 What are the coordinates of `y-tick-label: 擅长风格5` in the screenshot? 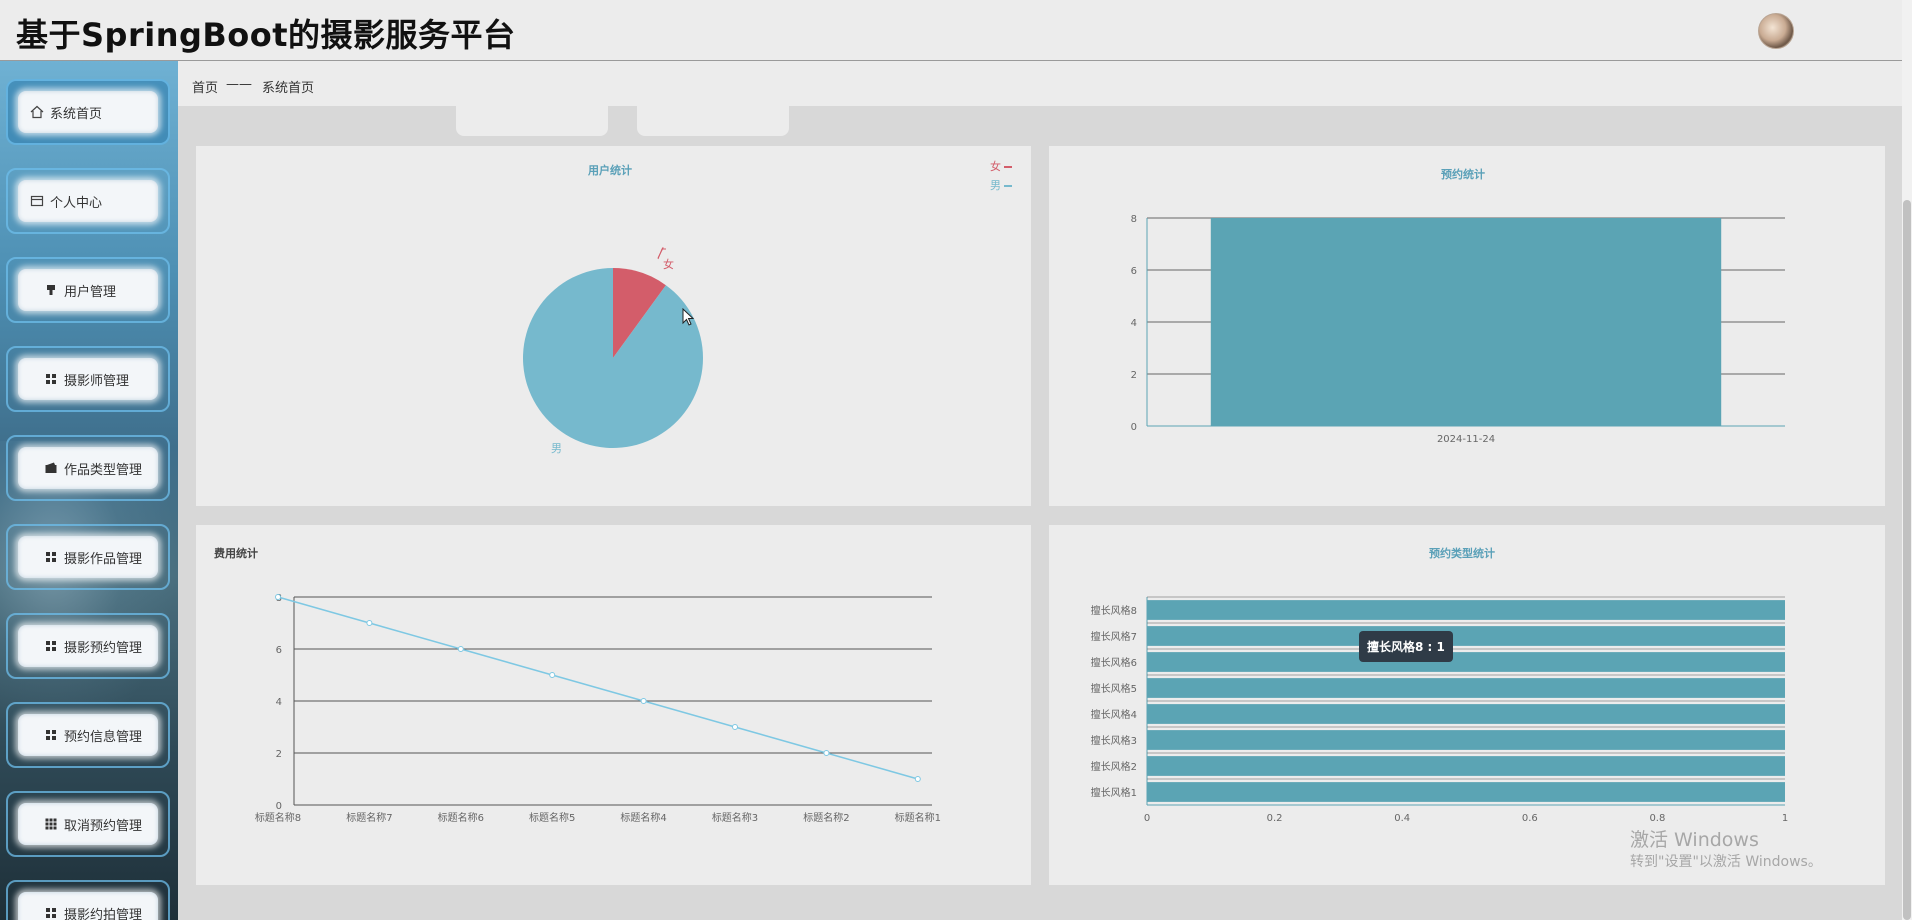 It's located at (1114, 688).